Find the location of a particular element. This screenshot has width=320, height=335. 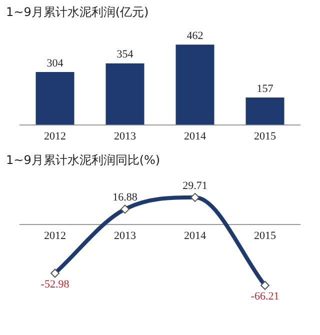

chart-title: 1~9月累计水泥利润同比(%) is located at coordinates (83, 160).